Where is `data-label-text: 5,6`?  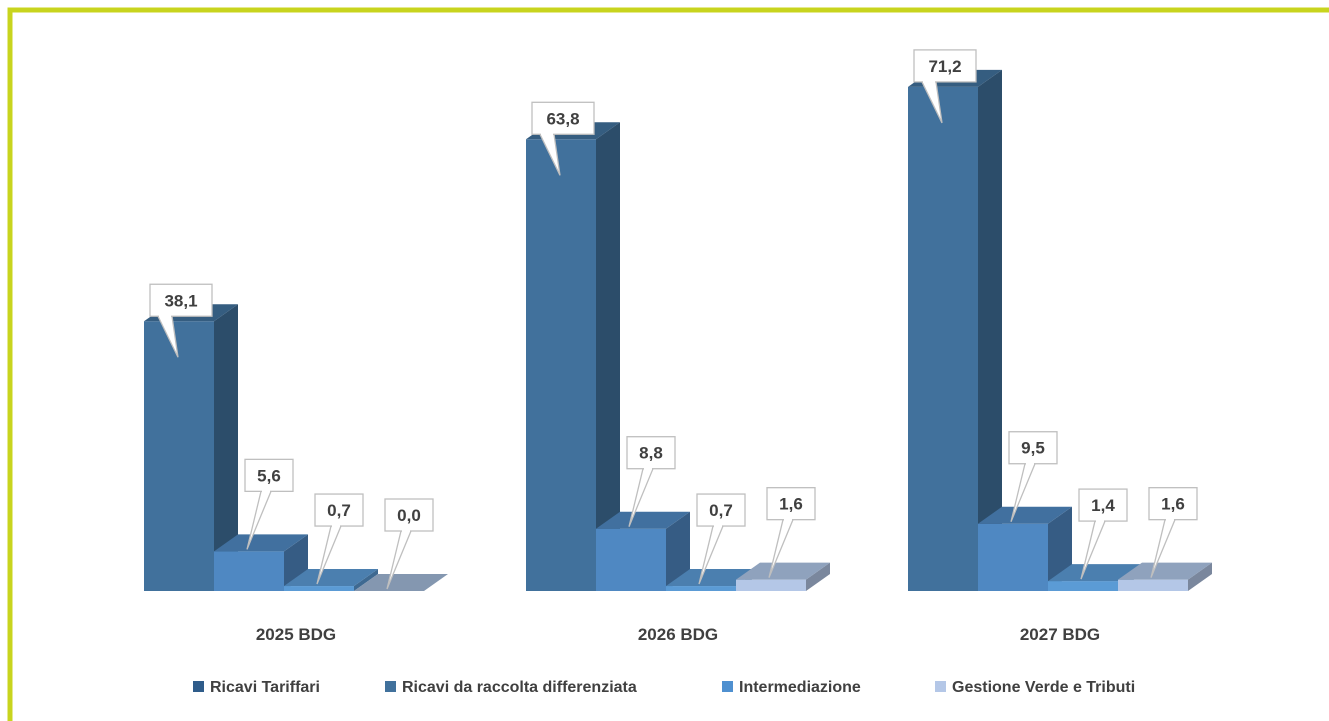
data-label-text: 5,6 is located at coordinates (269, 475).